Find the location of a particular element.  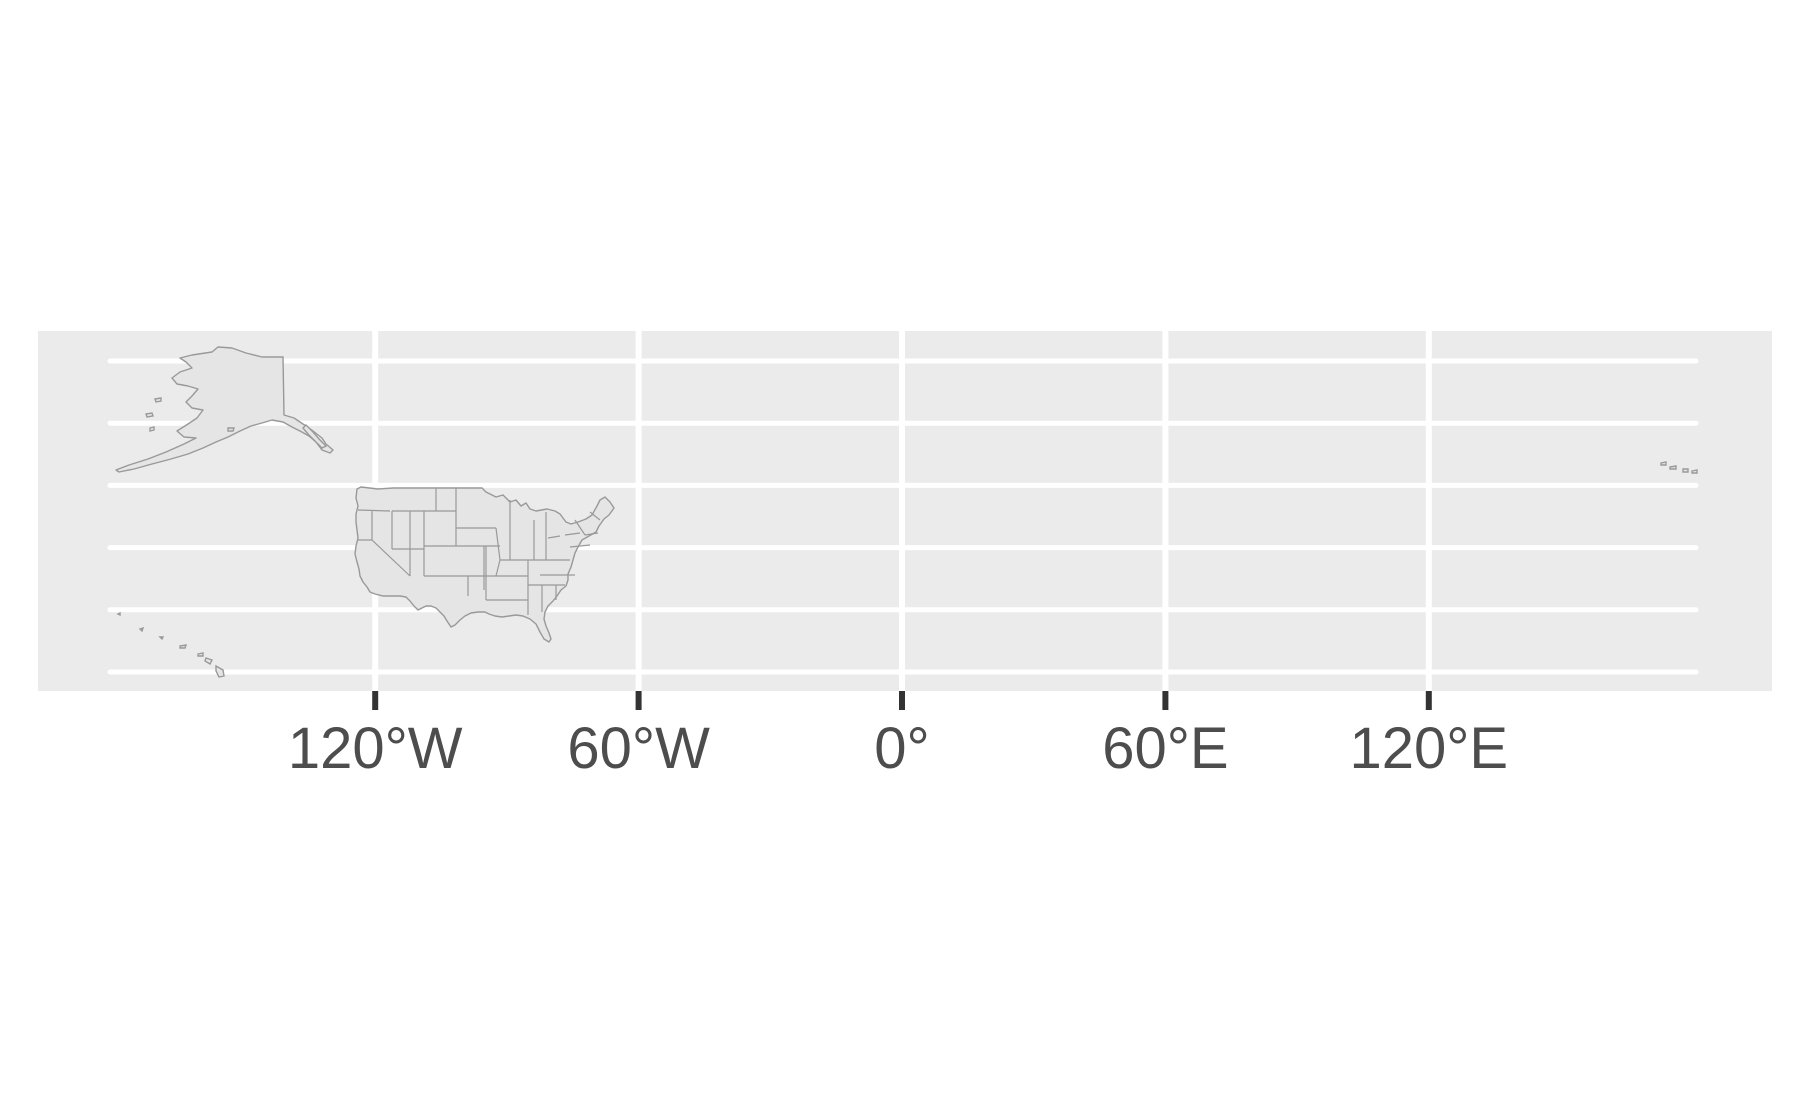

x-axis-tick-label: 0° is located at coordinates (901, 748).